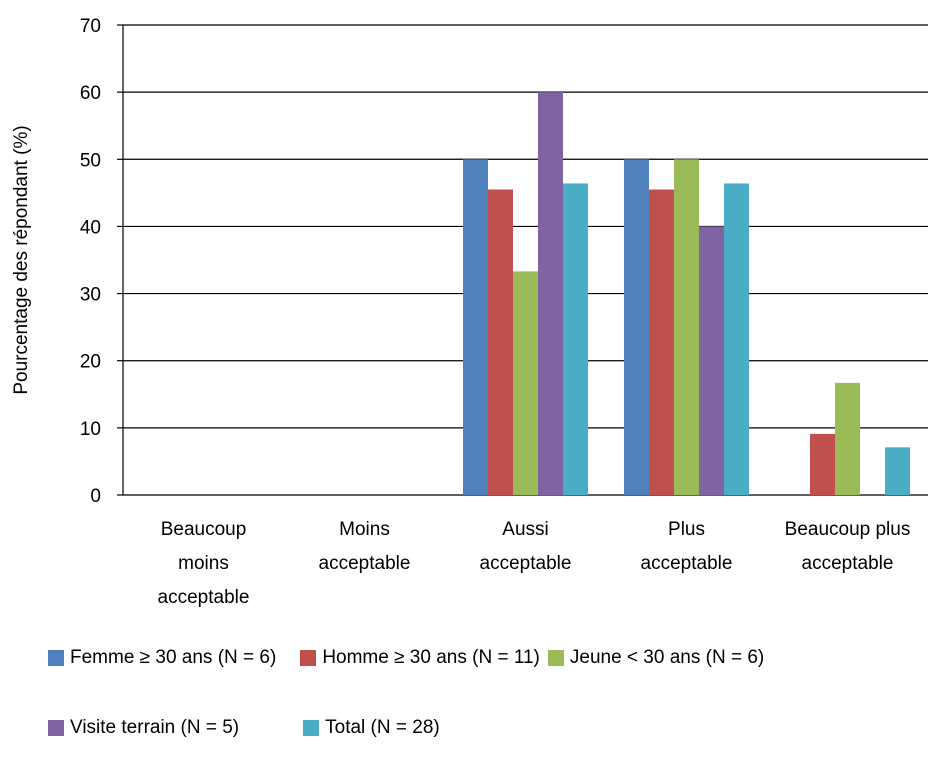 This screenshot has height=780, width=930. What do you see at coordinates (90, 160) in the screenshot?
I see `y-tick-label: 50` at bounding box center [90, 160].